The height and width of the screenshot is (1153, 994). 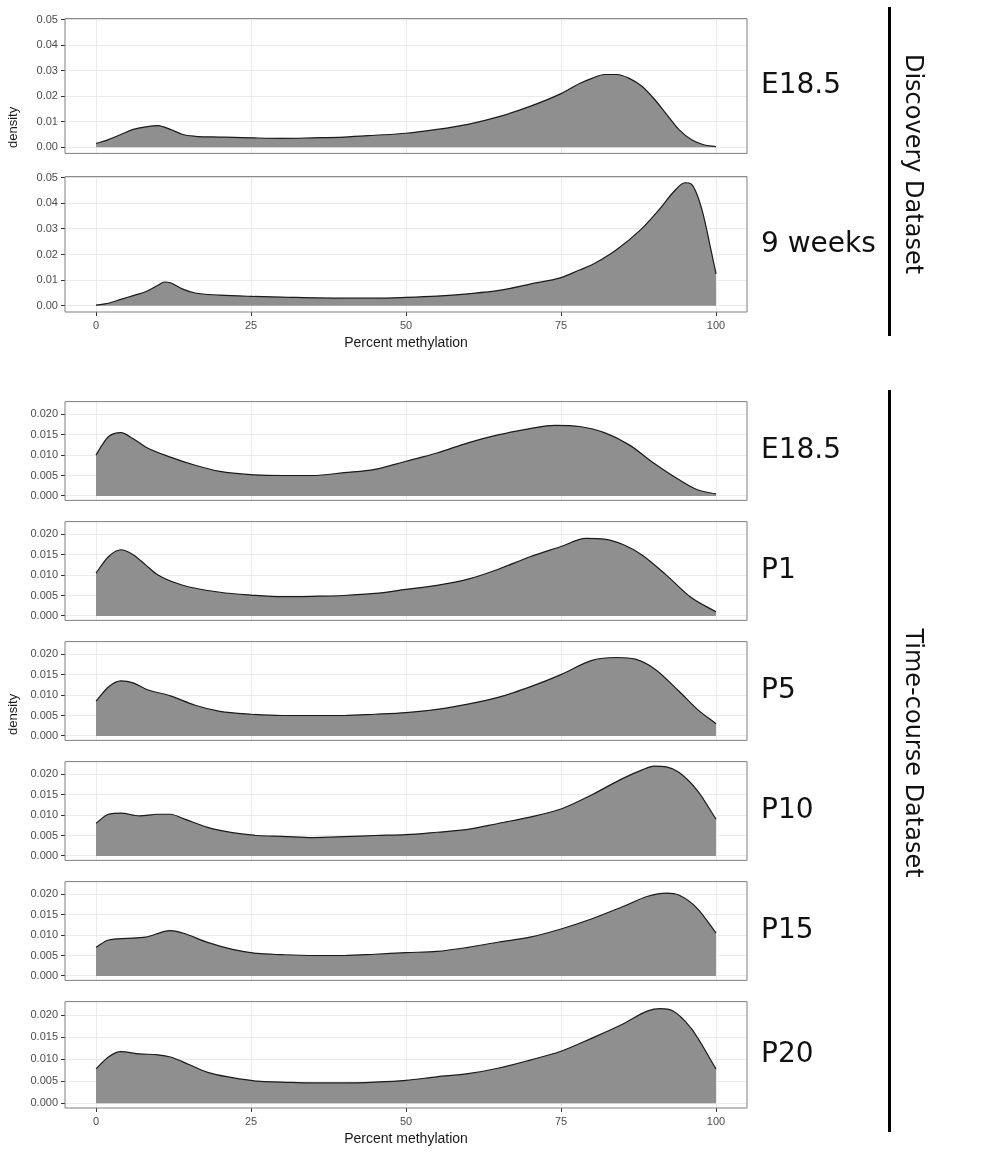 I want to click on text: P10, so click(x=787, y=809).